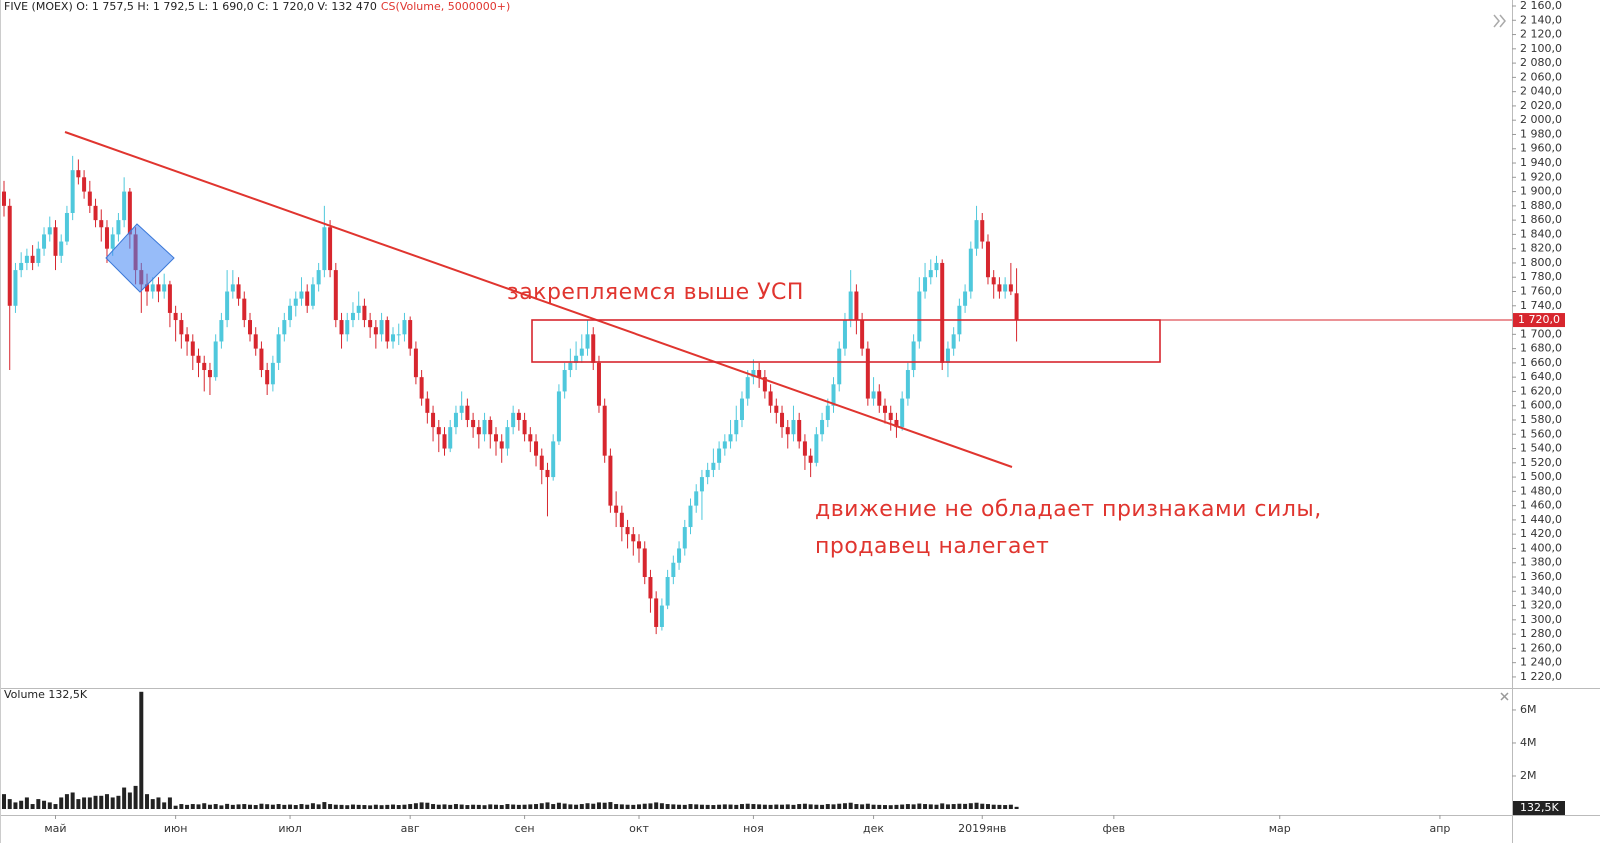  What do you see at coordinates (1541, 76) in the screenshot?
I see `y-tick-label: 2 060,0` at bounding box center [1541, 76].